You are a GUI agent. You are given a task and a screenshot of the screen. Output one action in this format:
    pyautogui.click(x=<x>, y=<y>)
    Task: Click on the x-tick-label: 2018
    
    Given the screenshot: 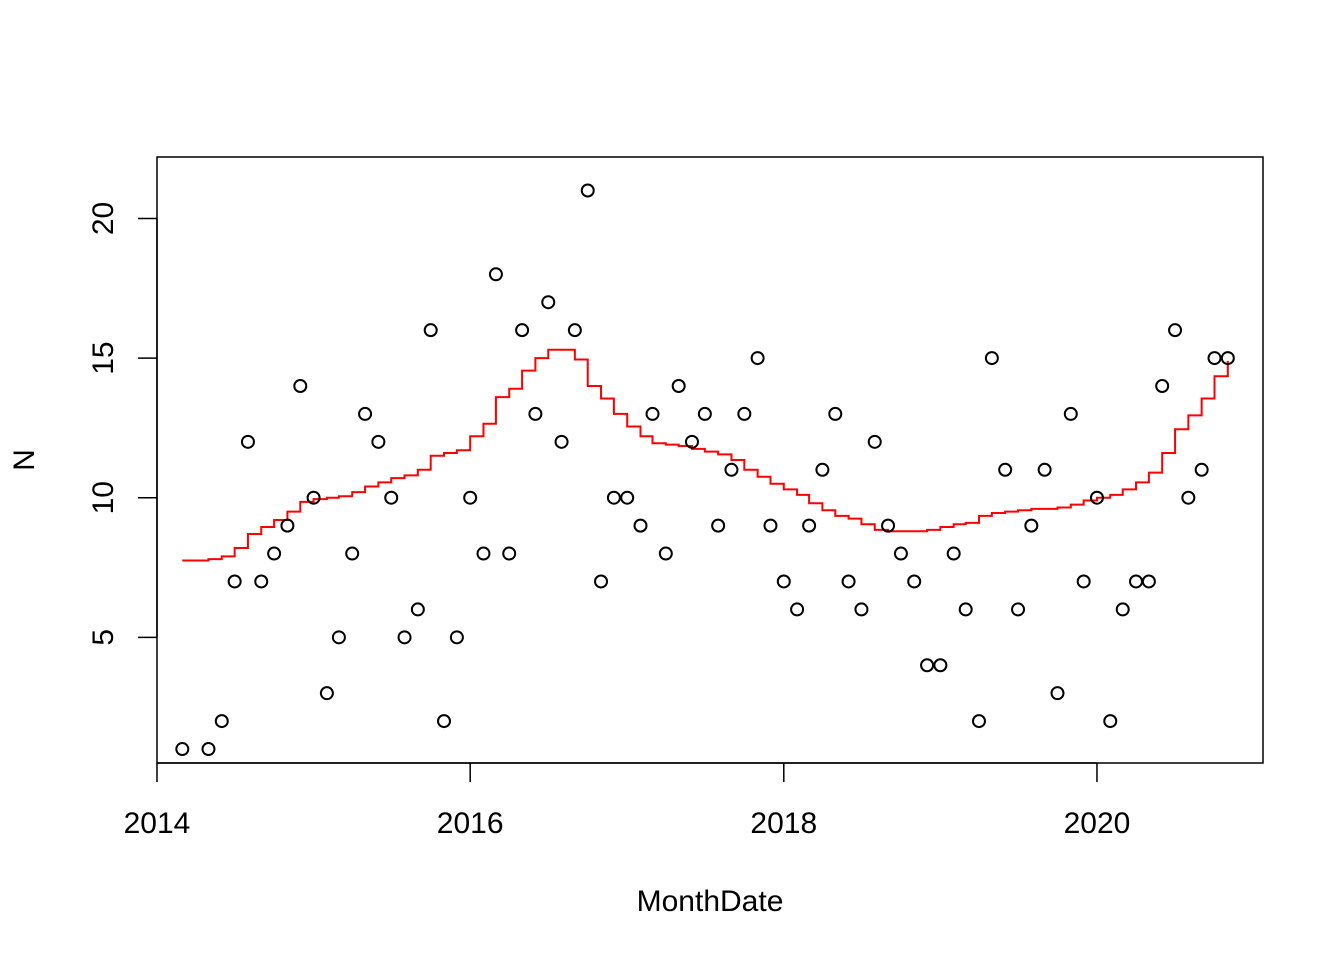 What is the action you would take?
    pyautogui.click(x=783, y=823)
    